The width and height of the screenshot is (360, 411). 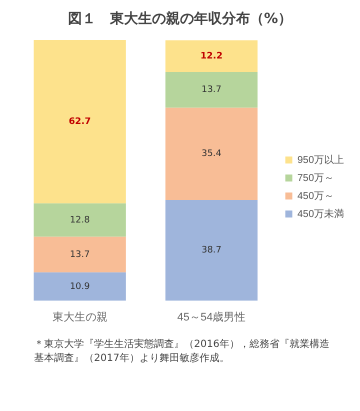 I want to click on data-label: 12.8, so click(x=80, y=220).